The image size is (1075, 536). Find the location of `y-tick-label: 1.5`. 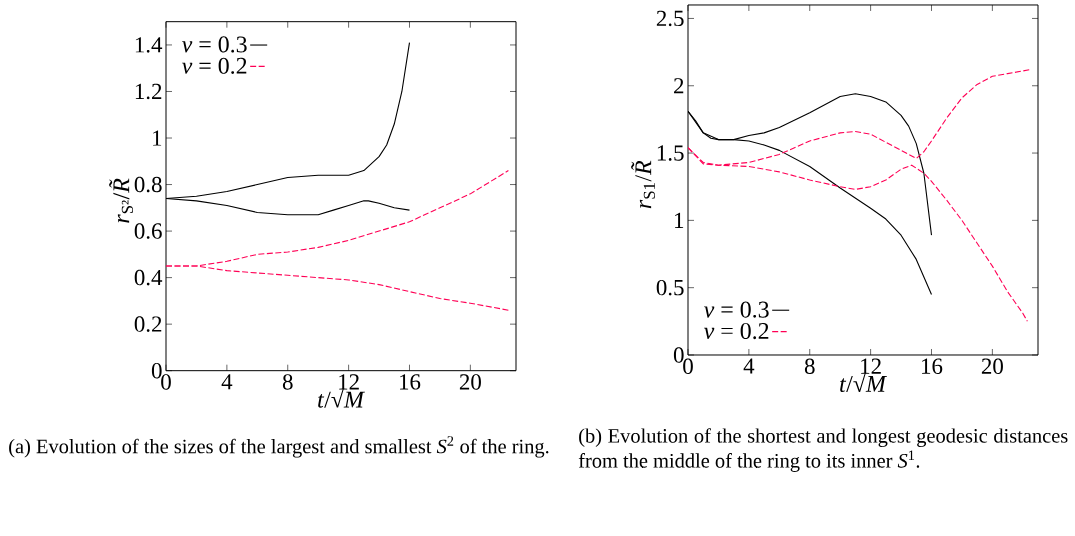

y-tick-label: 1.5 is located at coordinates (670, 153).